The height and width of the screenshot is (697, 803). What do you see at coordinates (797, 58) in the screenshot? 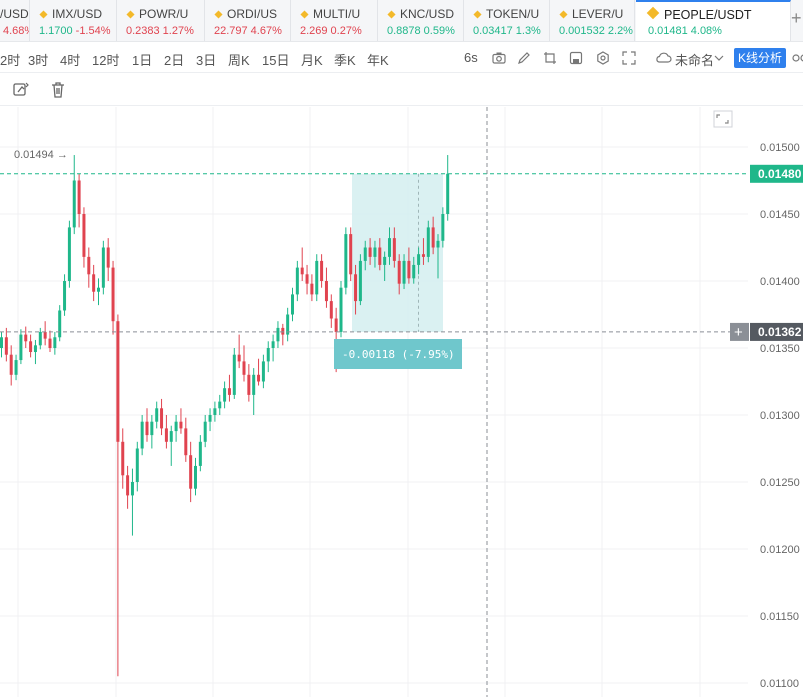
I see `more-icon` at bounding box center [797, 58].